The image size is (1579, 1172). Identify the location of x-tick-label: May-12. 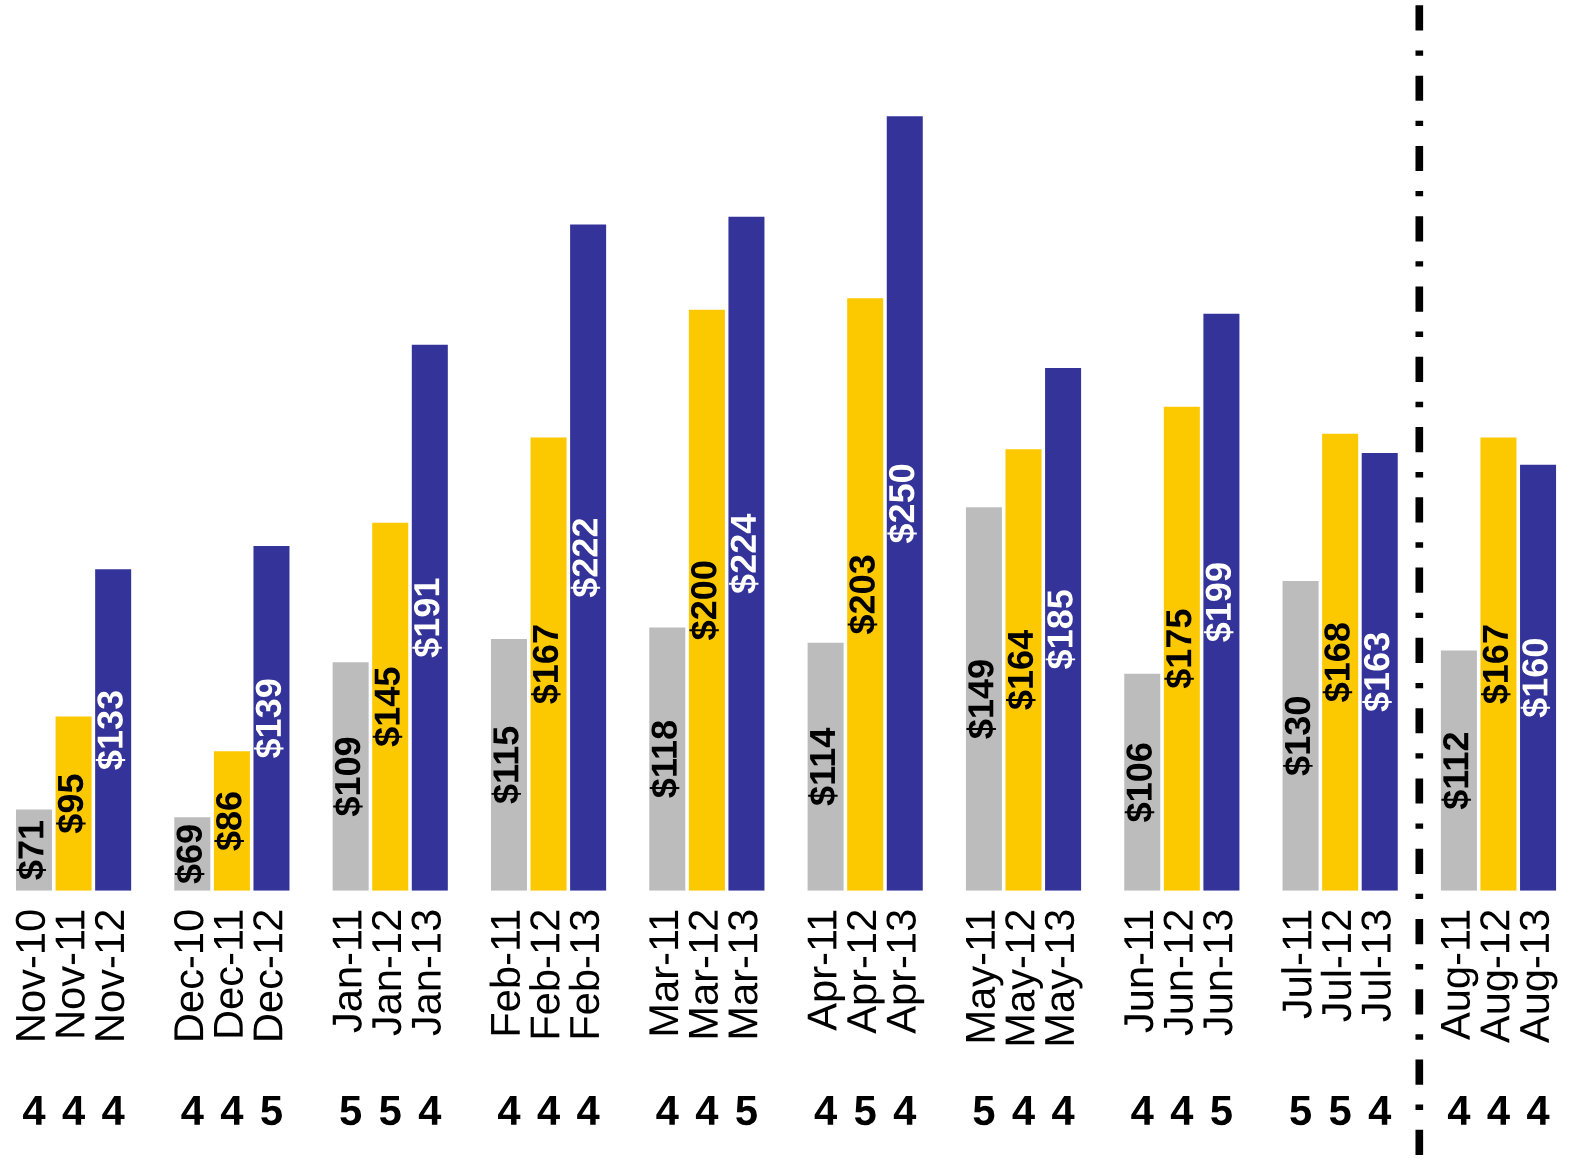
(1024, 977).